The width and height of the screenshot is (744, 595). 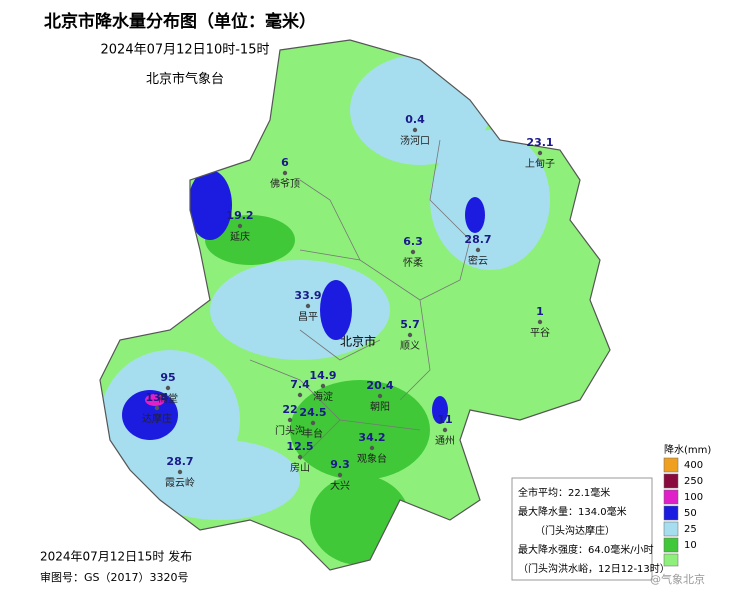 What do you see at coordinates (300, 384) in the screenshot?
I see `station-value: 7.4` at bounding box center [300, 384].